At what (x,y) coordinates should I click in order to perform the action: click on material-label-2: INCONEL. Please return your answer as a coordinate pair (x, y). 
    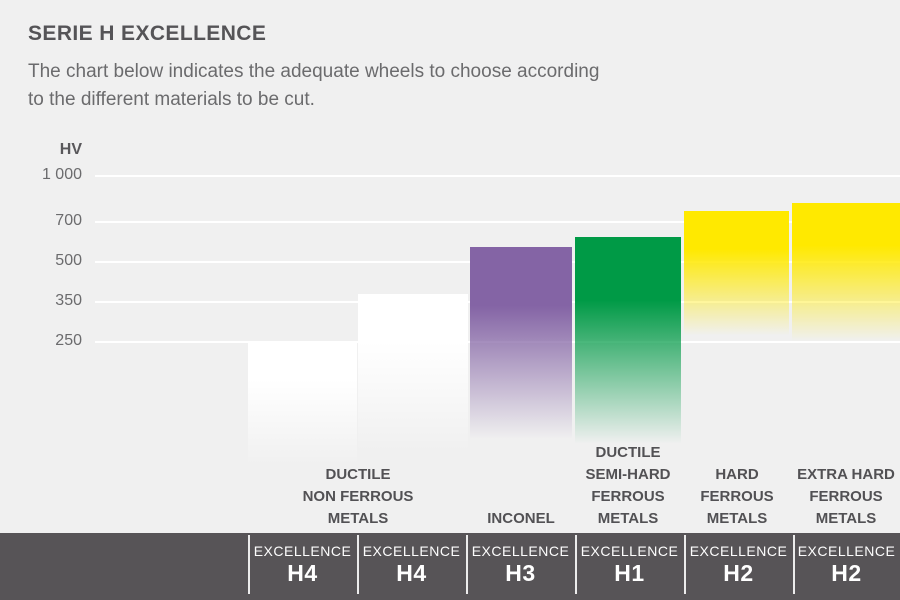
    Looking at the image, I should click on (521, 519).